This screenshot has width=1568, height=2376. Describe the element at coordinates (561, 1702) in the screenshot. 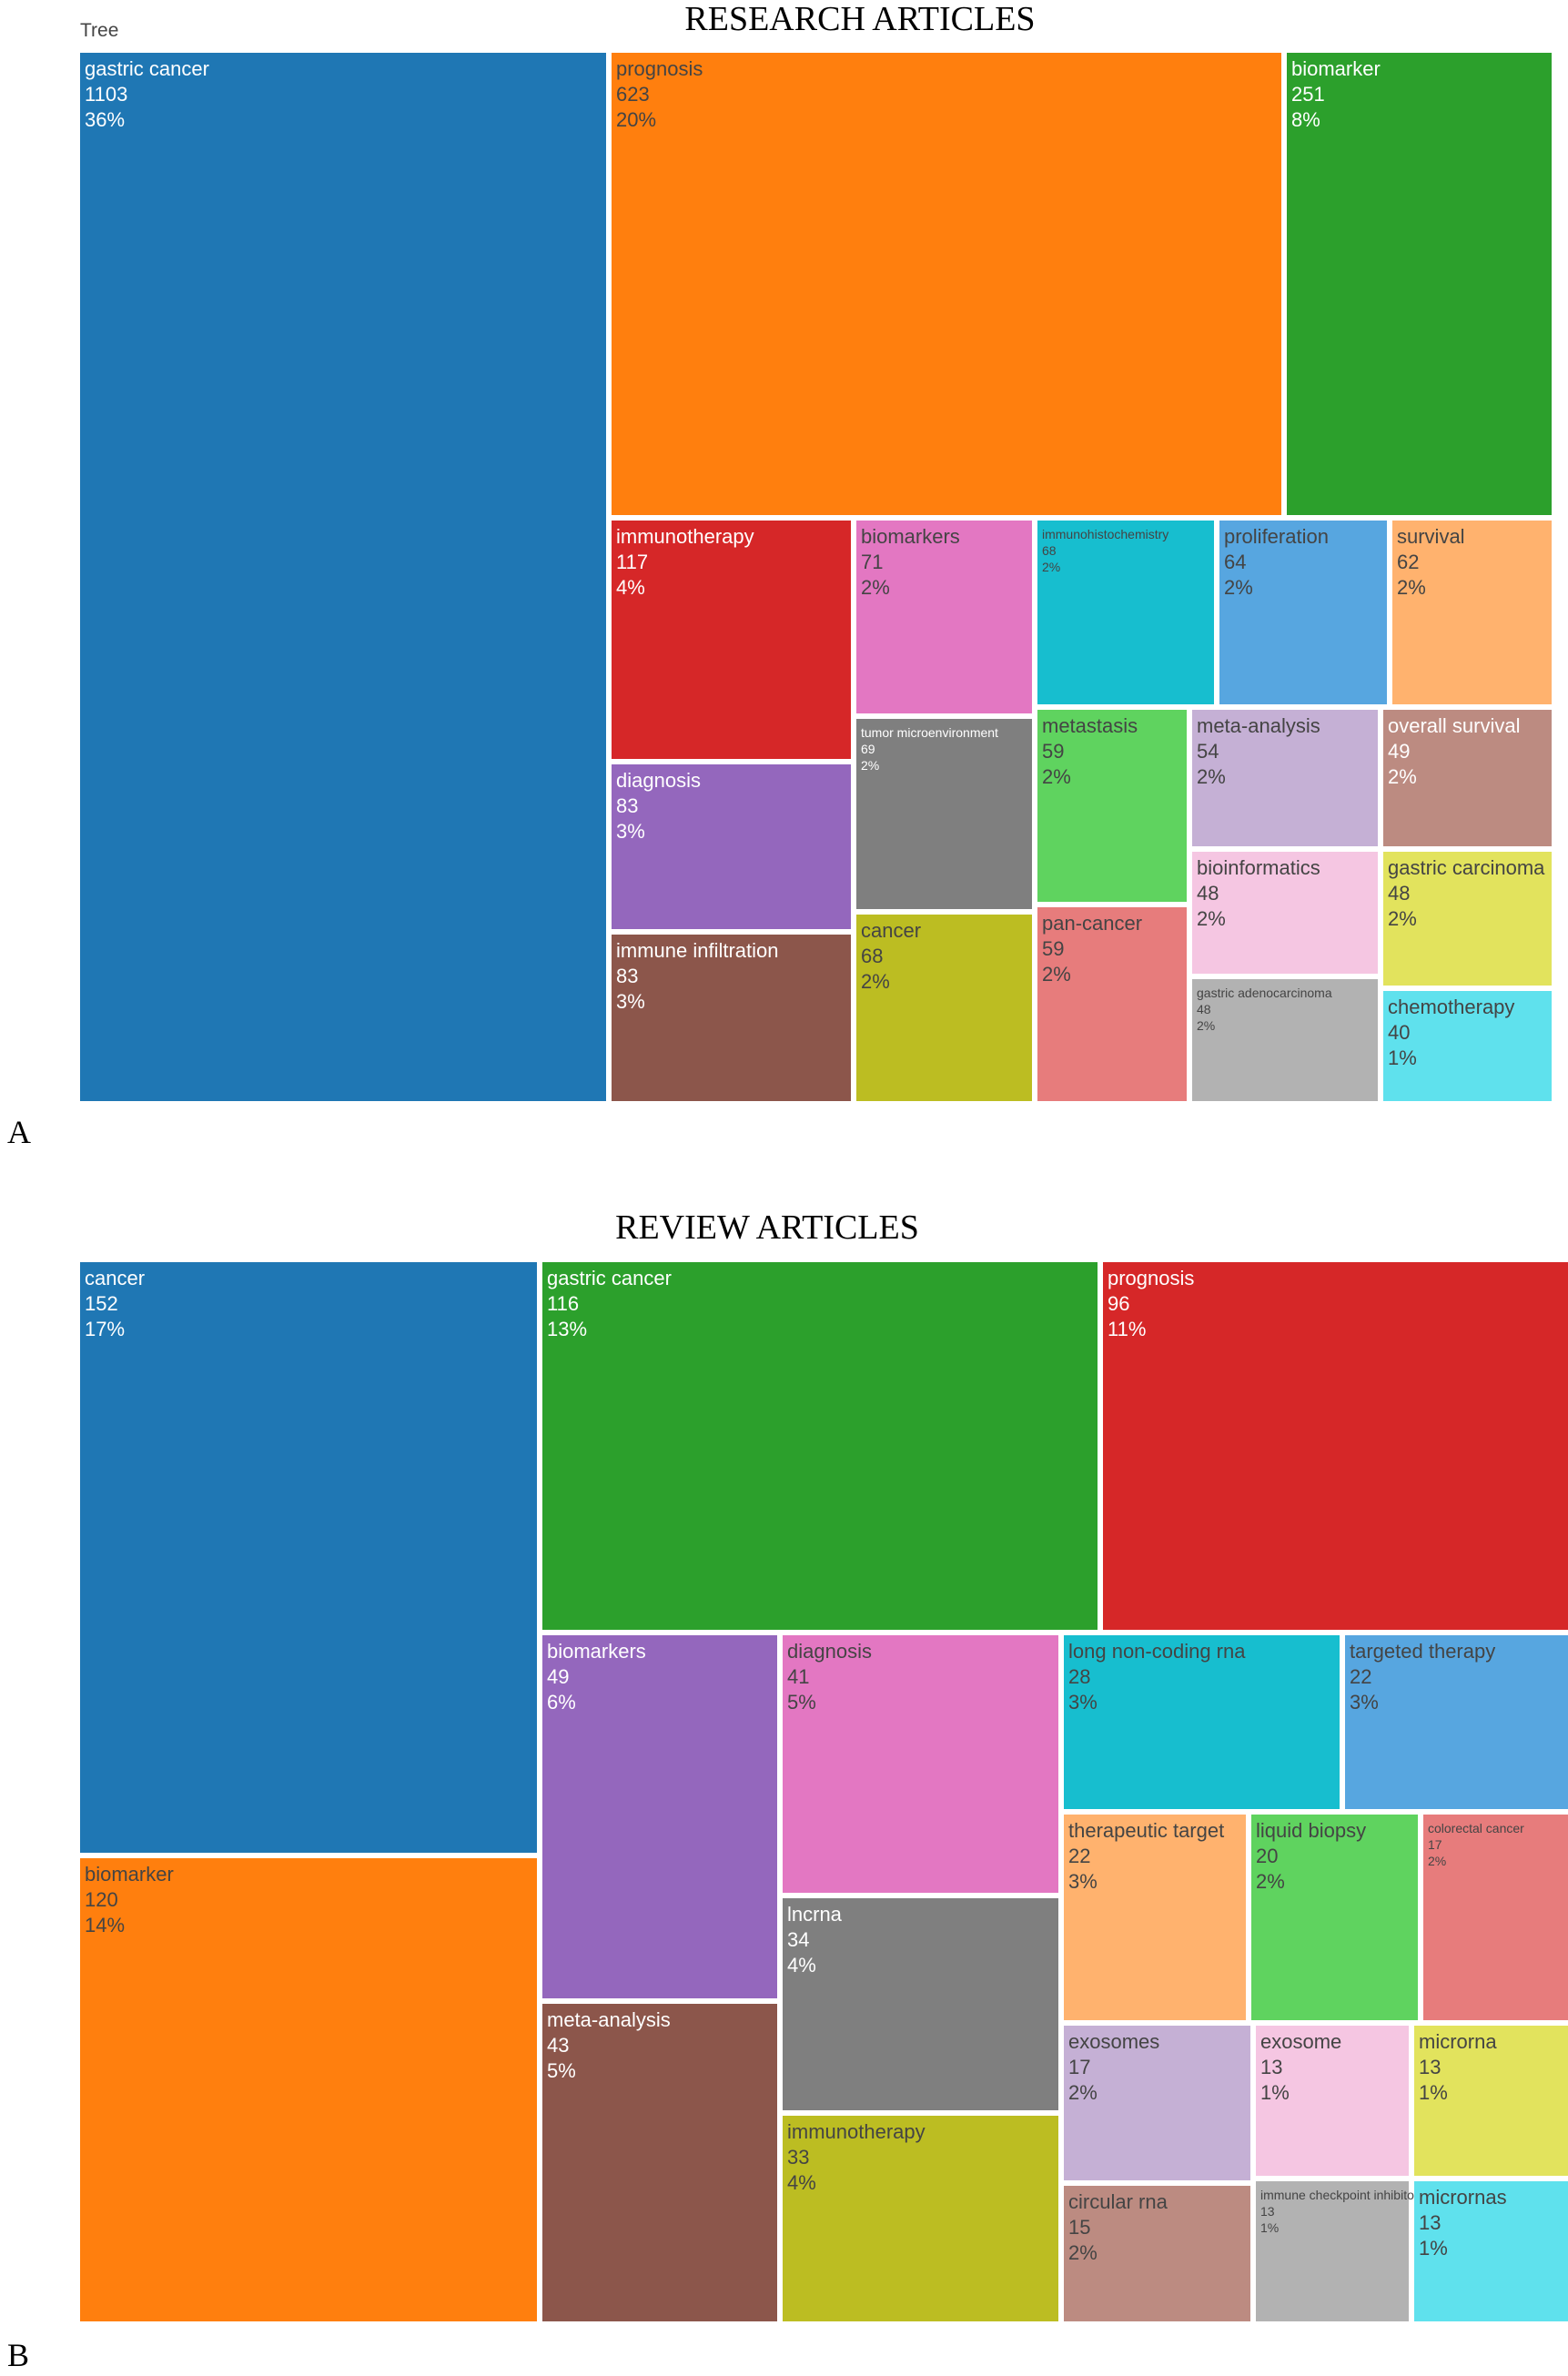

I see `tile-percent-biomarkers: 6%` at that location.